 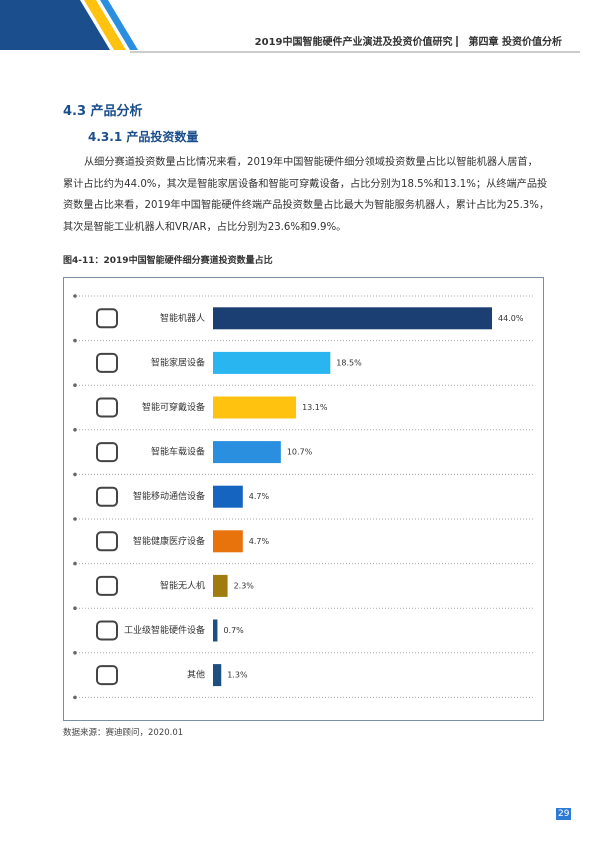 I want to click on category-label: 智能车载设备, so click(x=178, y=452).